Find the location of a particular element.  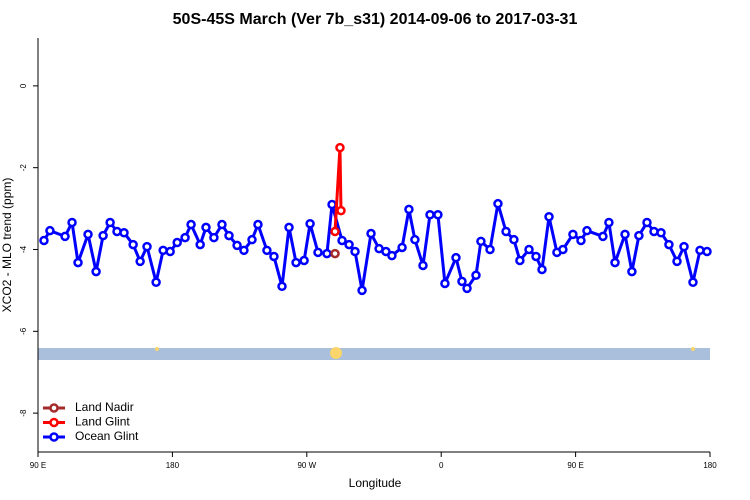

x-tick-label: 90 W is located at coordinates (306, 465).